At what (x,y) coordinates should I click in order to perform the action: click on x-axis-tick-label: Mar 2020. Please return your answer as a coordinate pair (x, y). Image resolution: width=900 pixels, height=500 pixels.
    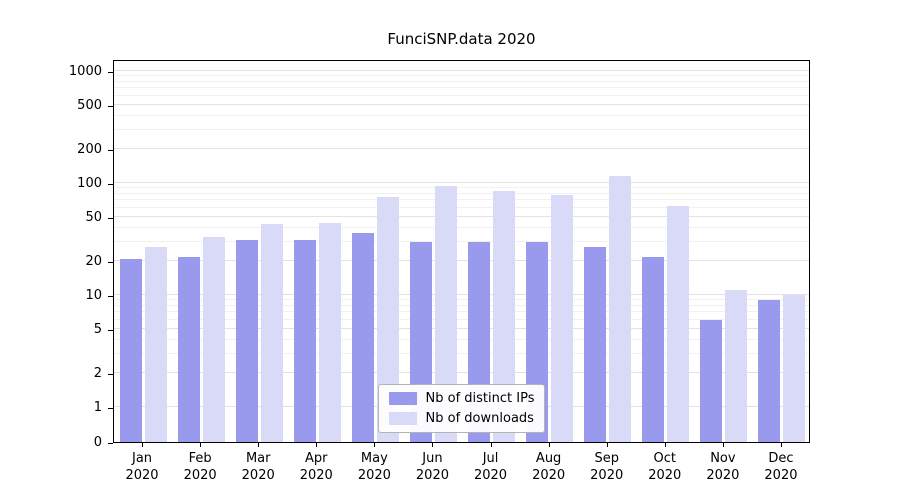
    Looking at the image, I should click on (258, 467).